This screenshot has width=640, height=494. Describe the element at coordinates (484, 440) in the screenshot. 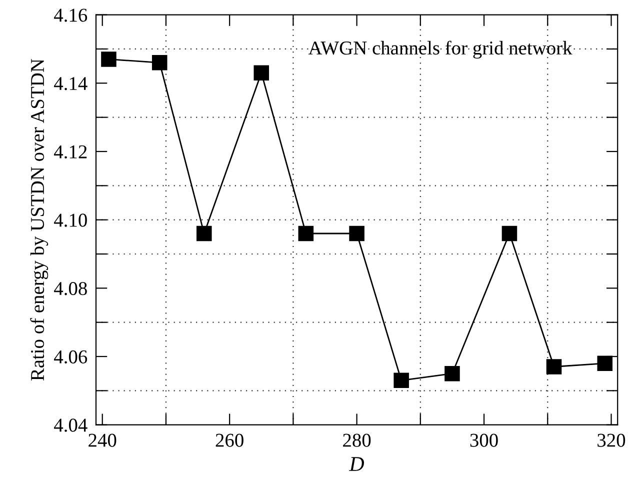

I see `x-tick-label: 300` at that location.